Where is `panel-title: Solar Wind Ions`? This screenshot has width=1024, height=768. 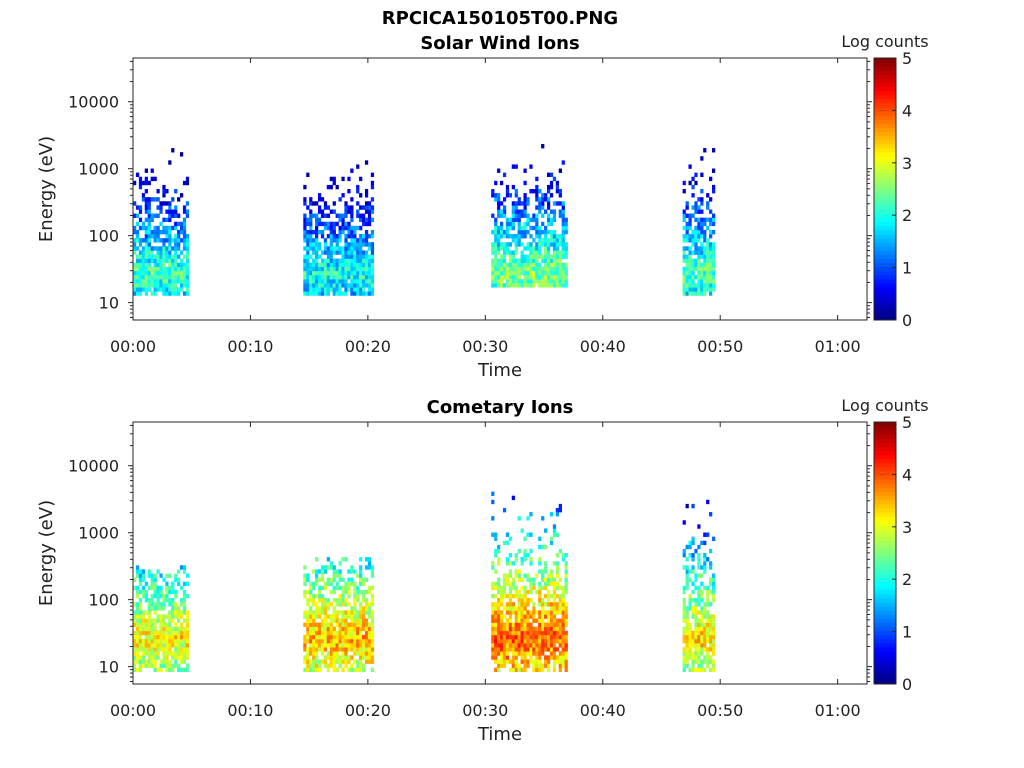
panel-title: Solar Wind Ions is located at coordinates (499, 43).